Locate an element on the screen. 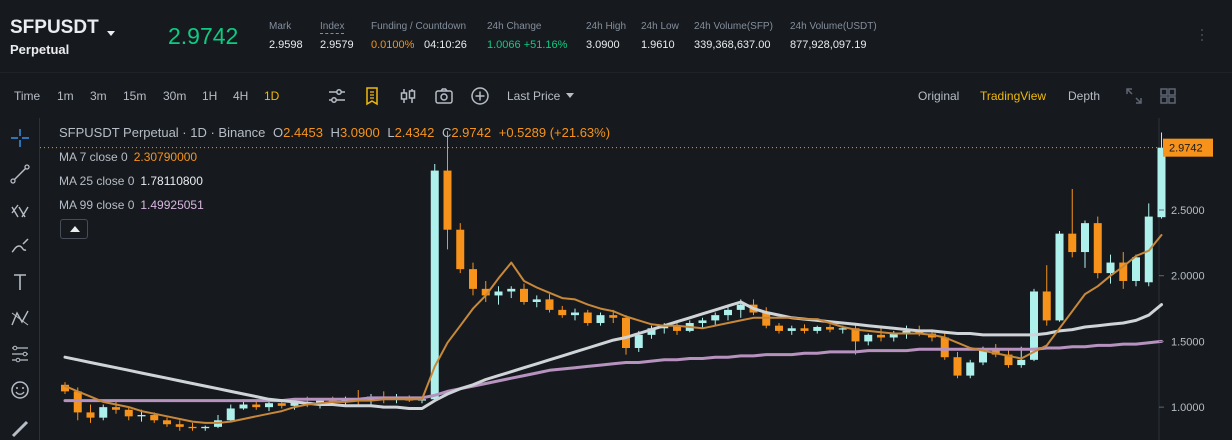 The width and height of the screenshot is (1232, 440). symbol-dropdown-icon is located at coordinates (111, 33).